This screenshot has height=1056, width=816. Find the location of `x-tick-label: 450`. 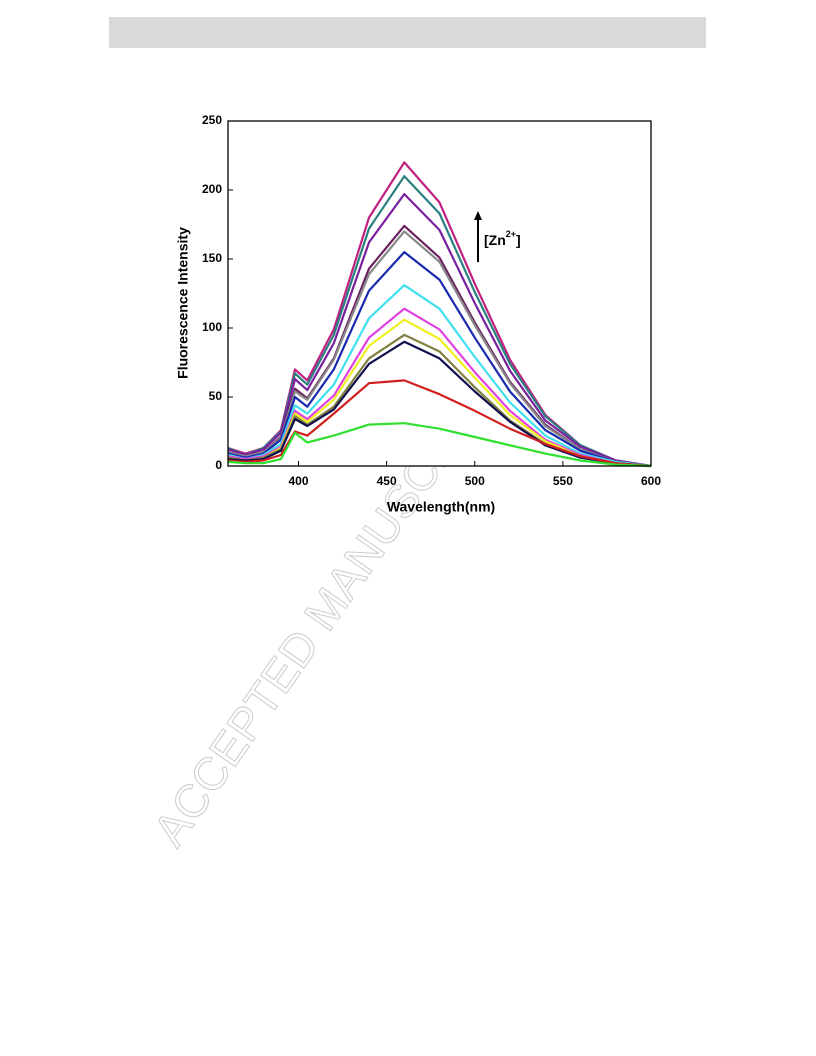

x-tick-label: 450 is located at coordinates (387, 481).